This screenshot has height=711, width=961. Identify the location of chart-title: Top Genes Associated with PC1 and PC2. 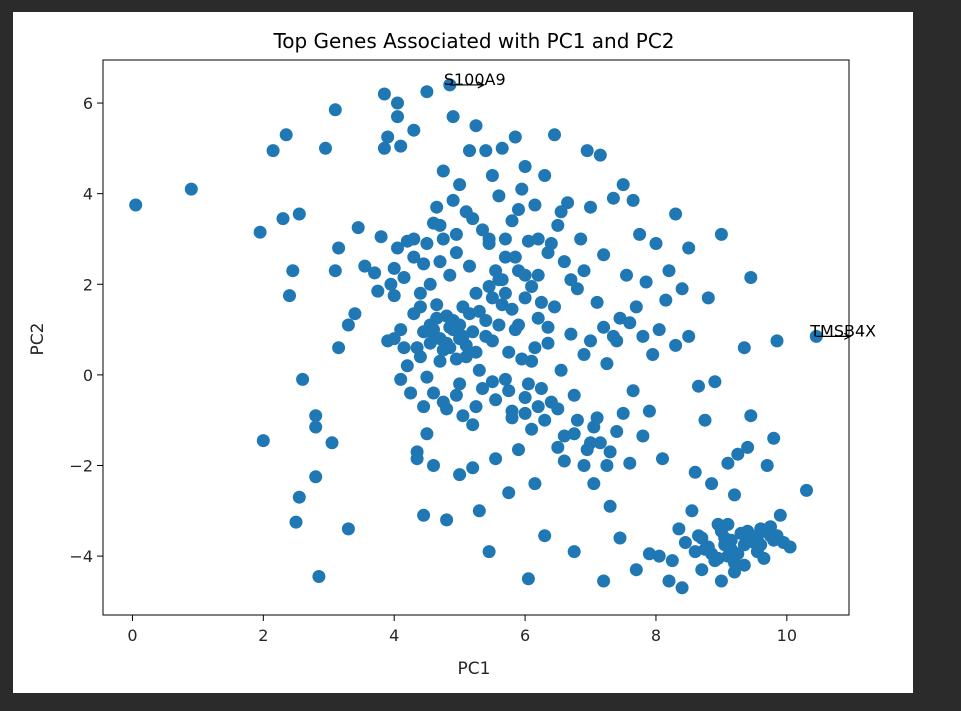
(473, 41).